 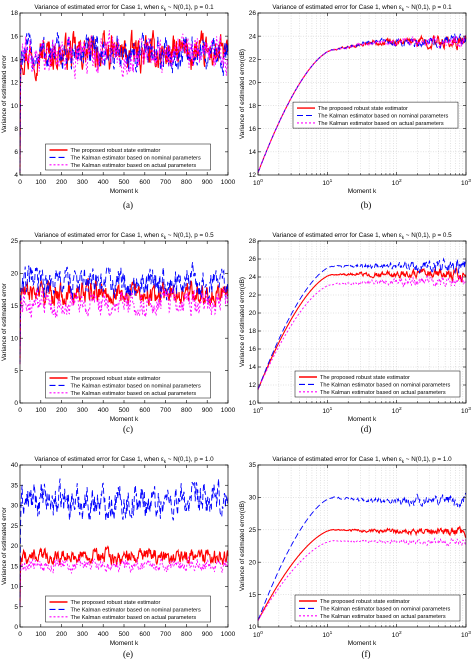 I want to click on y-tick-label: 35, so click(x=15, y=485).